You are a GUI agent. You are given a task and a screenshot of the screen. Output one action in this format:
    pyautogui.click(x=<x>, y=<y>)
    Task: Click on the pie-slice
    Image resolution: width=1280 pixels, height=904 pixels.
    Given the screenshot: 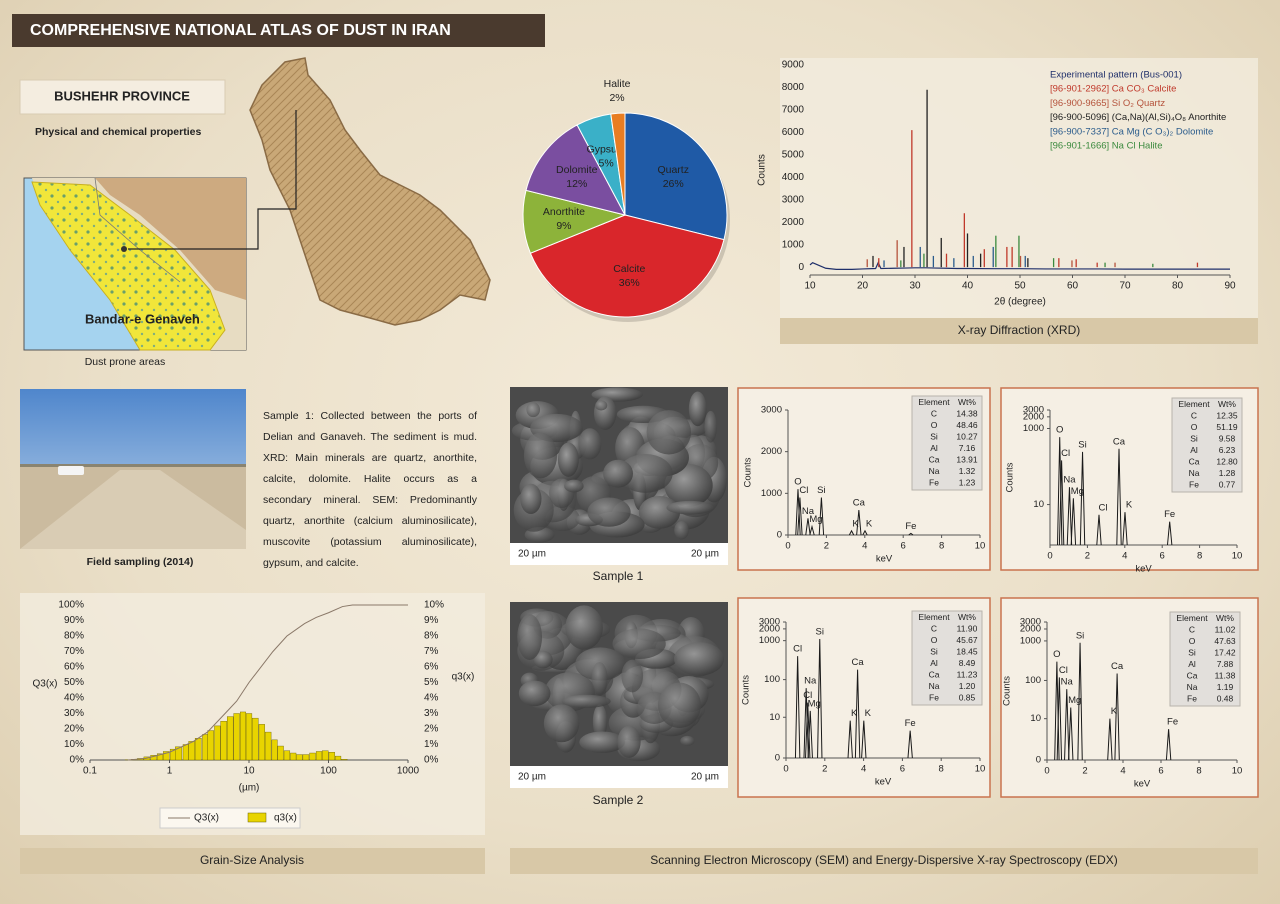 What is the action you would take?
    pyautogui.click(x=627, y=266)
    